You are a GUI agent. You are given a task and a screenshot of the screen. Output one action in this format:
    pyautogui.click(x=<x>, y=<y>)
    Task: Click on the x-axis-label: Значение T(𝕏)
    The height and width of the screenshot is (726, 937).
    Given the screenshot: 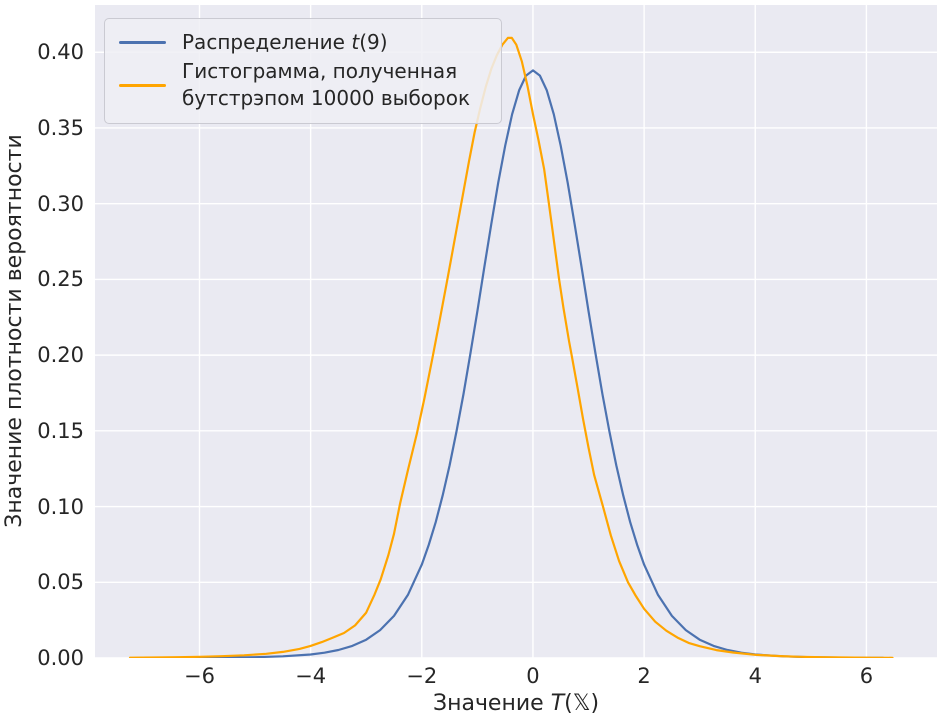 What is the action you would take?
    pyautogui.click(x=516, y=703)
    